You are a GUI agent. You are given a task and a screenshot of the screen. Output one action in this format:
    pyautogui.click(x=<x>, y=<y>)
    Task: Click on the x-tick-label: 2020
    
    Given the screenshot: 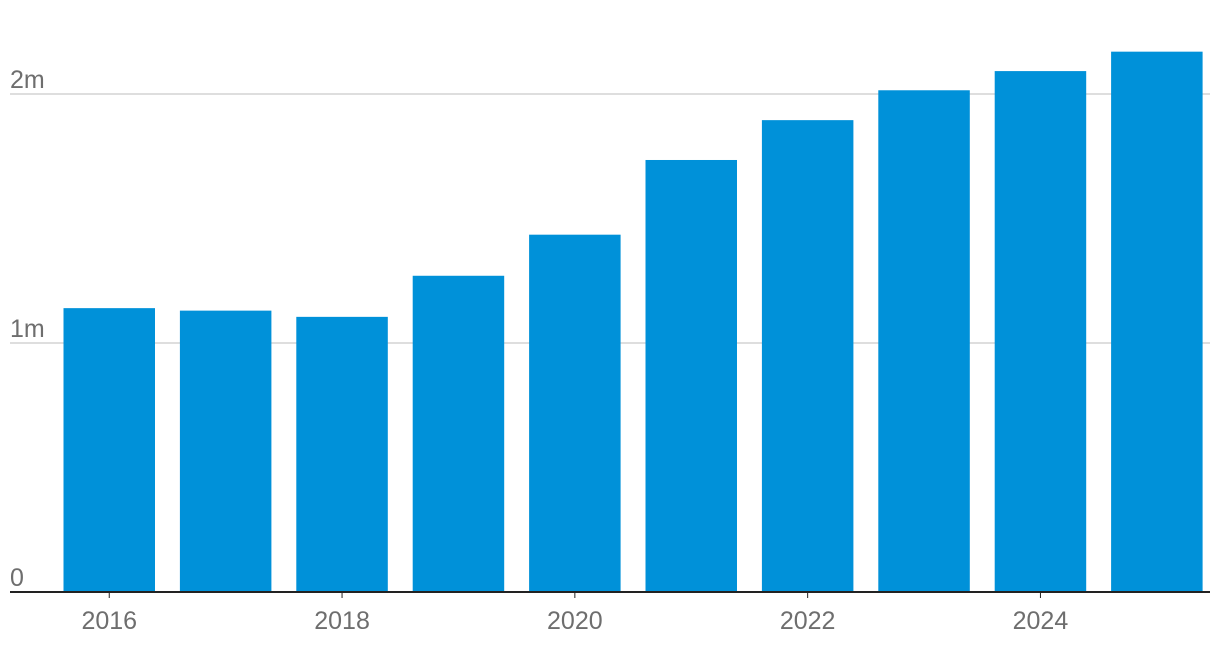 What is the action you would take?
    pyautogui.click(x=575, y=621)
    